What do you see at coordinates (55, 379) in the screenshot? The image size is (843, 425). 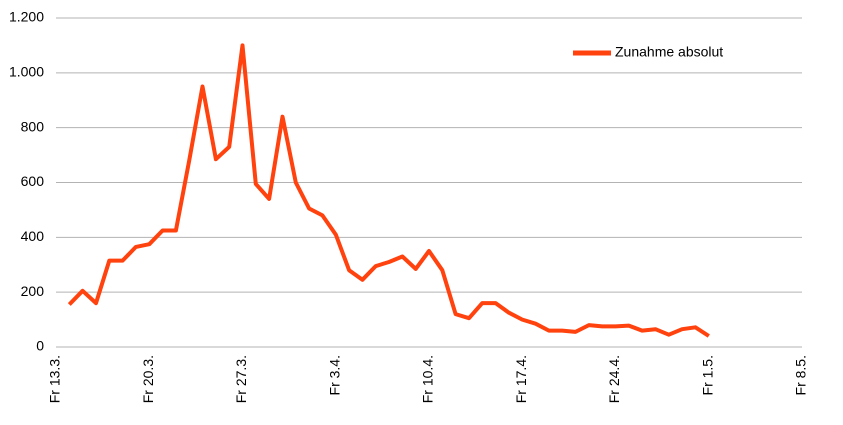 I see `x-tick-label: Fr 13.3.` at bounding box center [55, 379].